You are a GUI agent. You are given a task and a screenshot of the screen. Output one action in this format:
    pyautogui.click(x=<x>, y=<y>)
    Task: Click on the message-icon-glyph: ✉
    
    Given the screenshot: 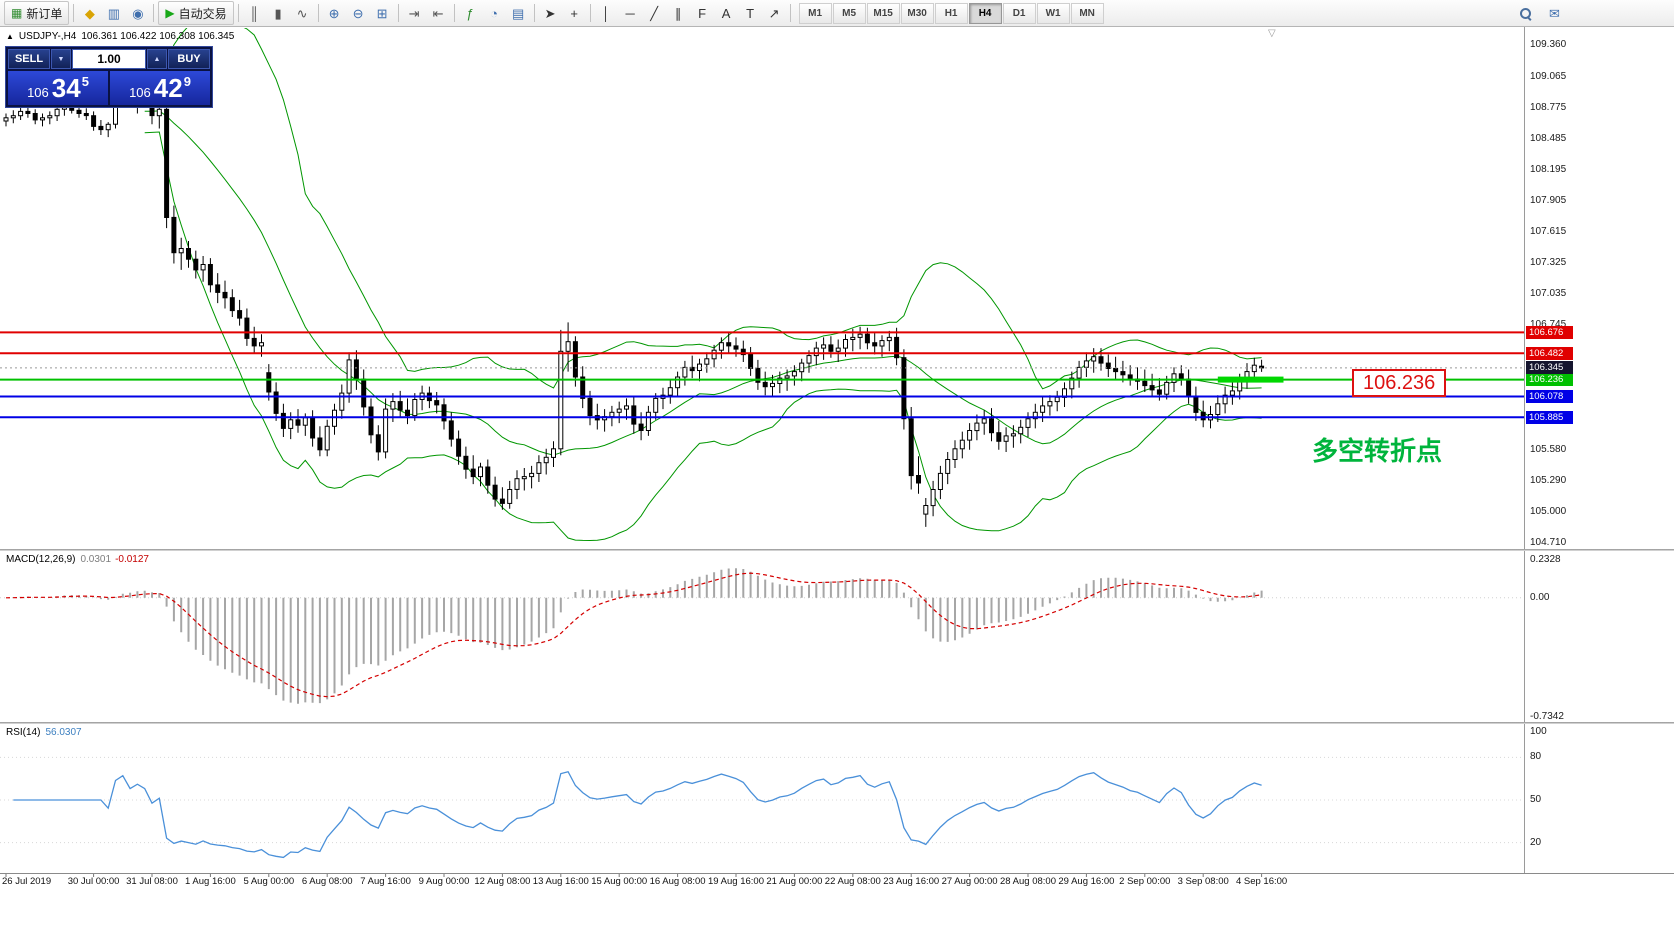 What is the action you would take?
    pyautogui.click(x=1554, y=13)
    